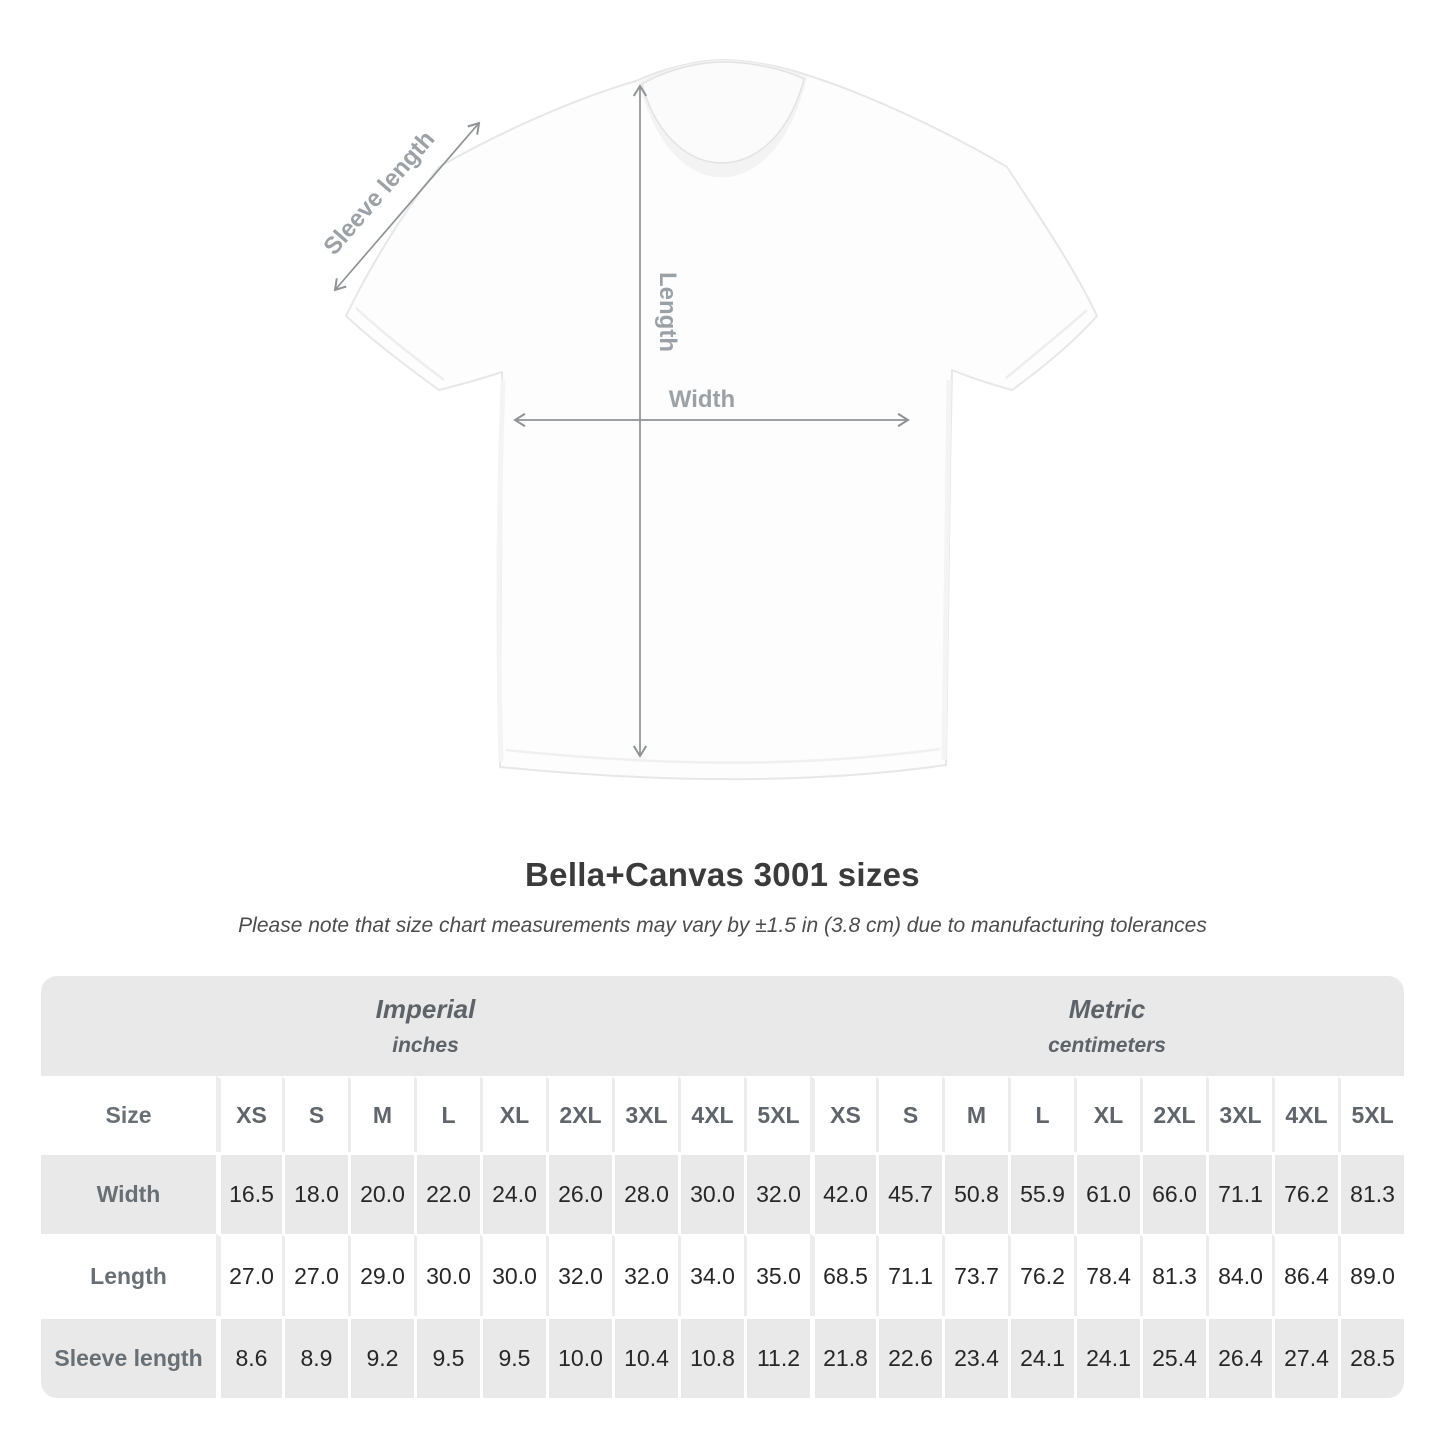  Describe the element at coordinates (447, 1114) in the screenshot. I see `size-header-imperial-l: L` at that location.